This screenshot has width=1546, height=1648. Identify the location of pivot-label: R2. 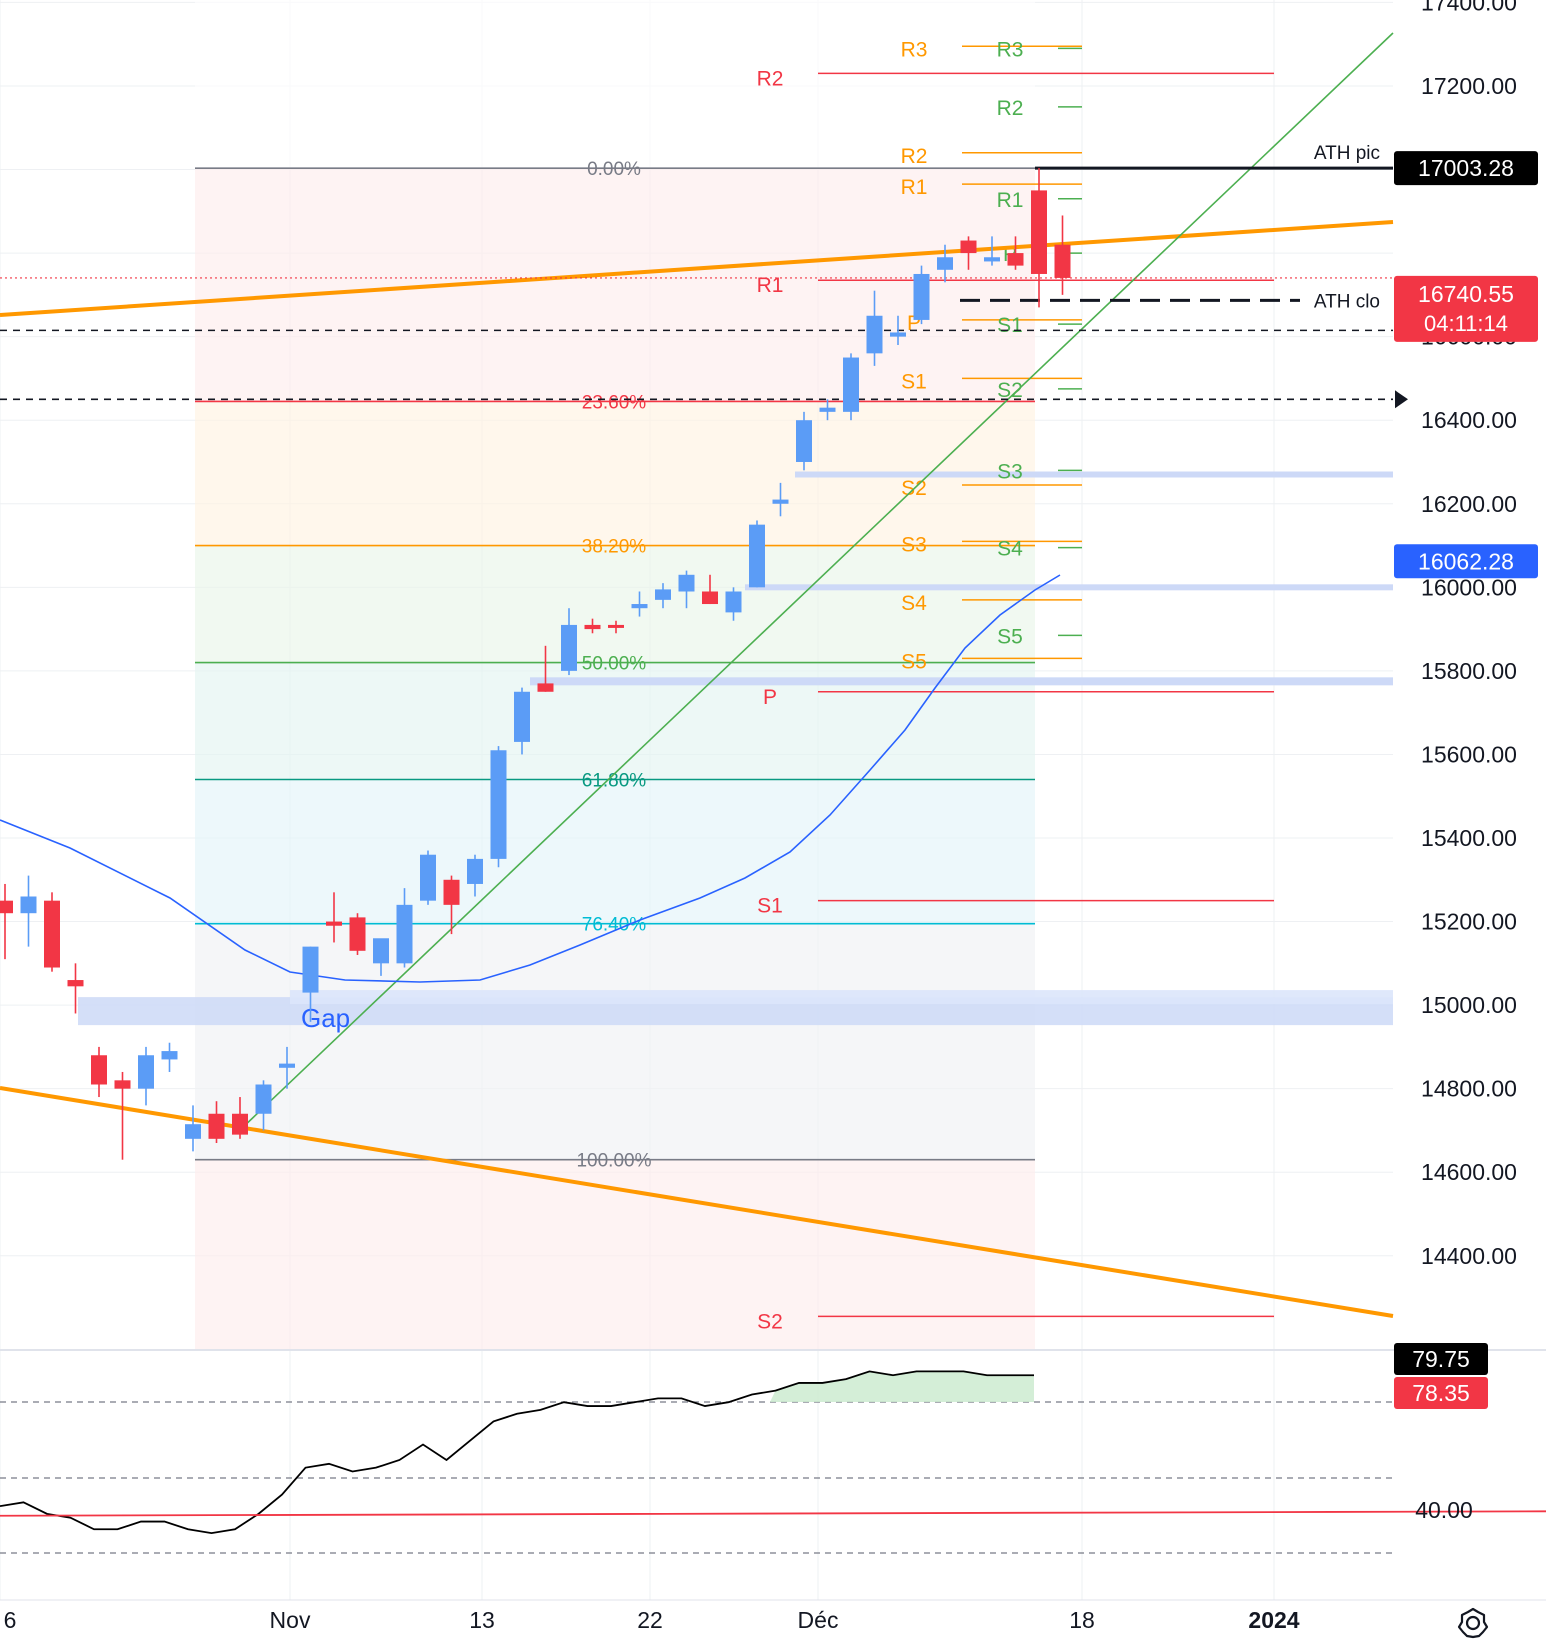
(1010, 108).